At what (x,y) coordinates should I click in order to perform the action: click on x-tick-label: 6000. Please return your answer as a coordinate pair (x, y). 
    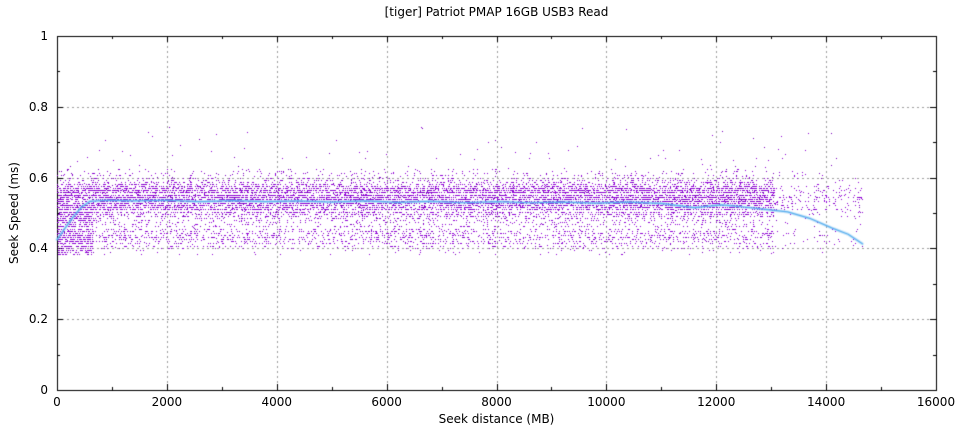
    Looking at the image, I should click on (386, 402).